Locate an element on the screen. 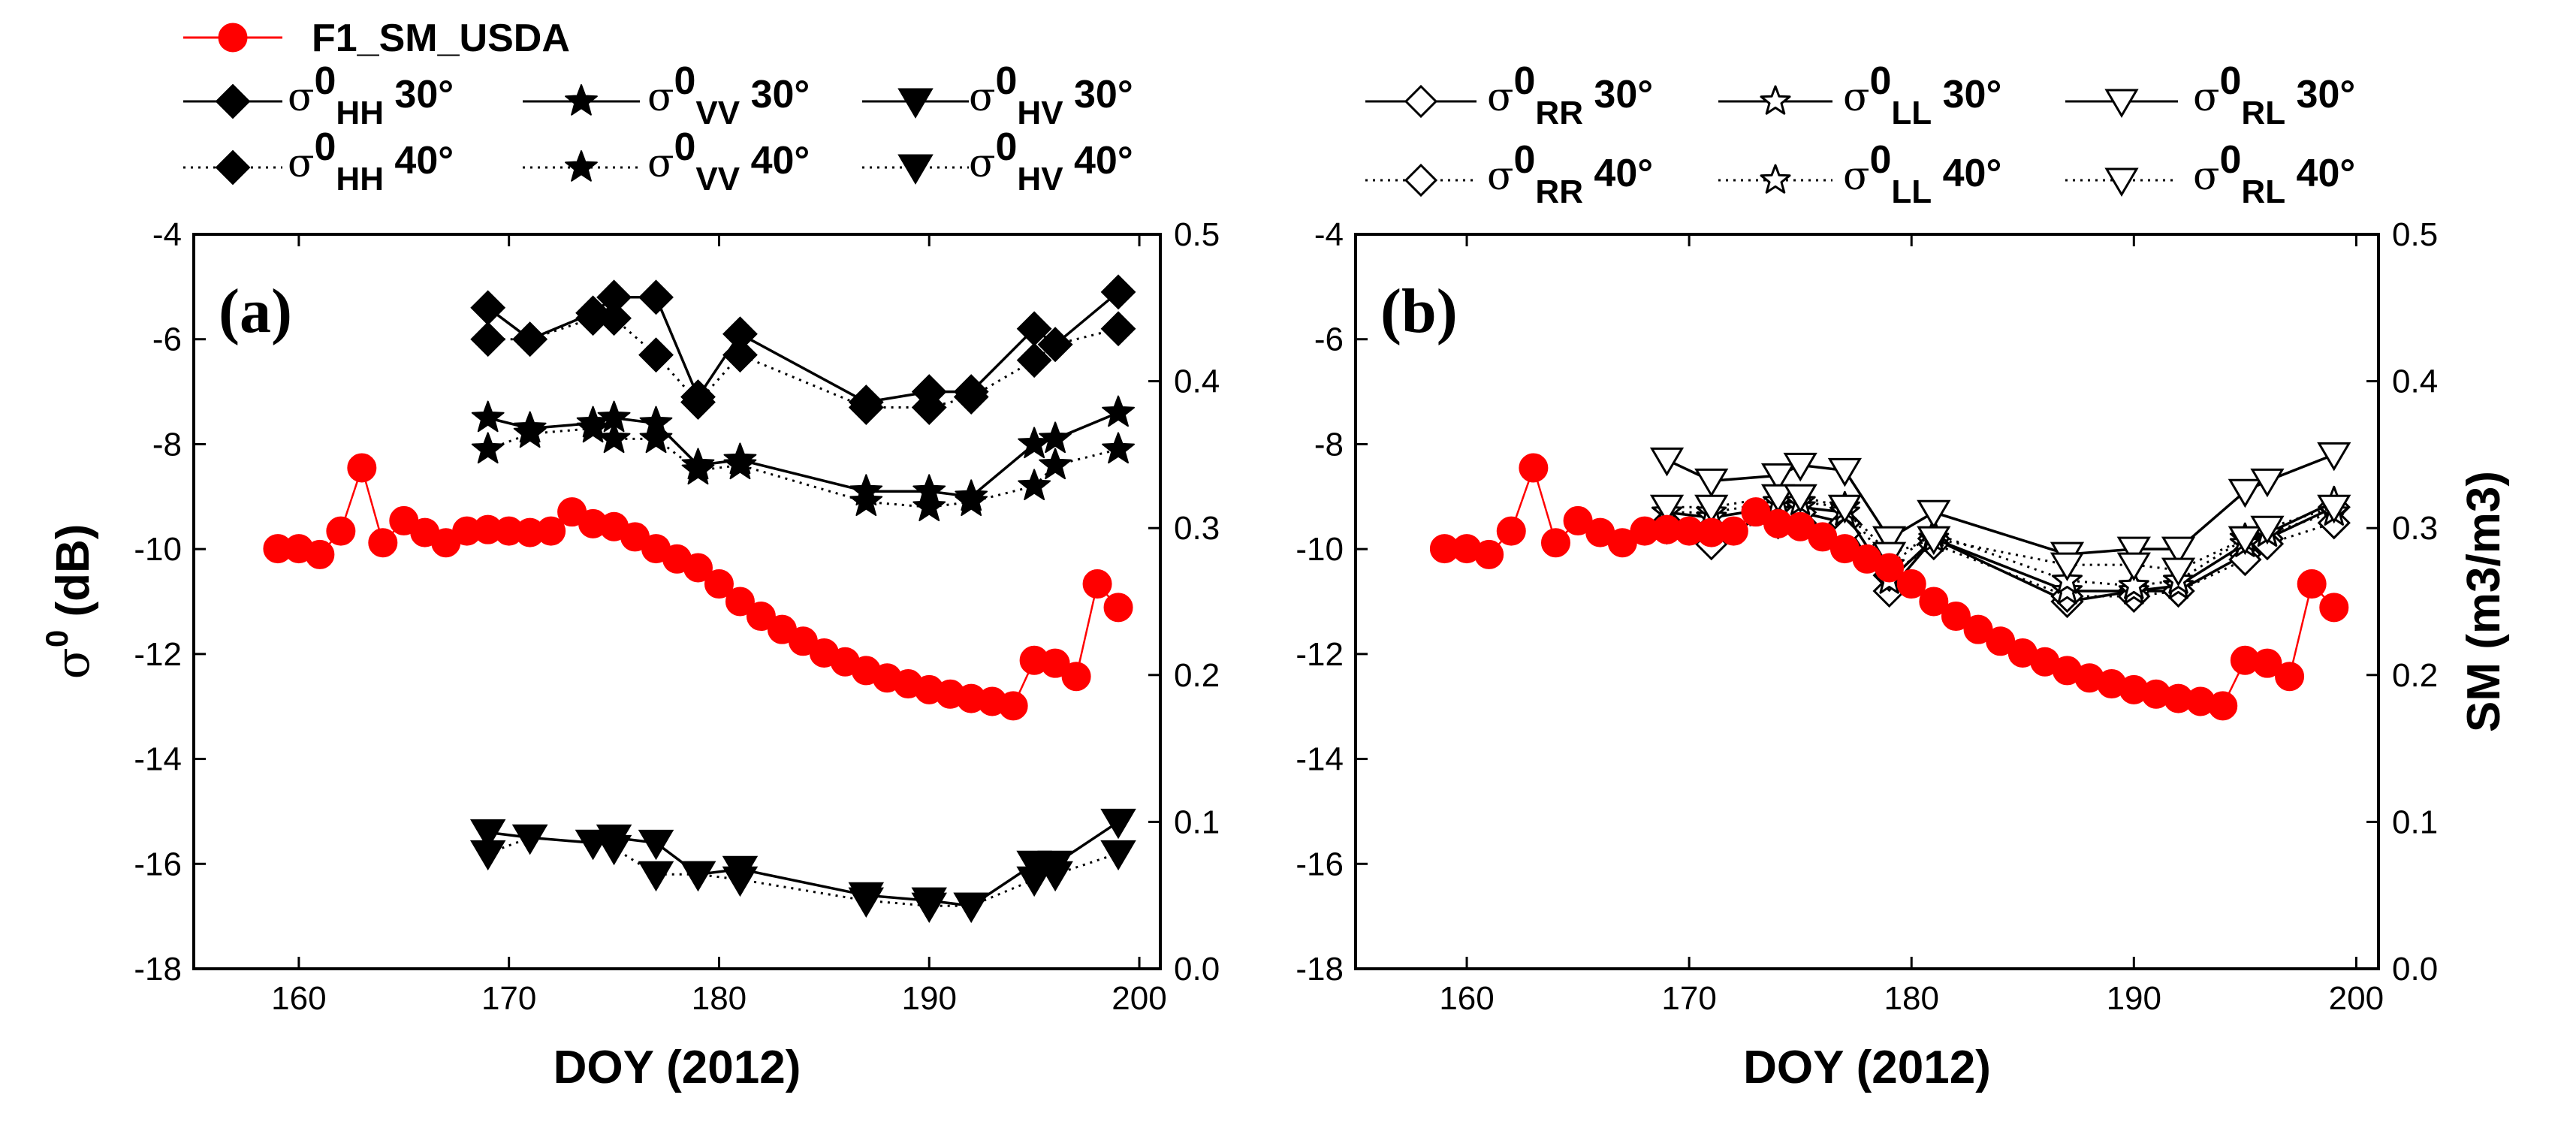 This screenshot has width=2576, height=1131. y-tick-label: -10 is located at coordinates (1320, 549).